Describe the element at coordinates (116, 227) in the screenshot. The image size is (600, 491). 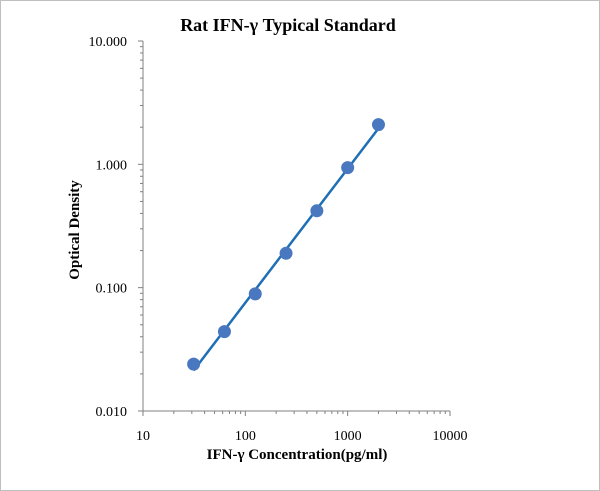
I see `y-axis-ticks: 10.000 1.000 0.100 0.010` at that location.